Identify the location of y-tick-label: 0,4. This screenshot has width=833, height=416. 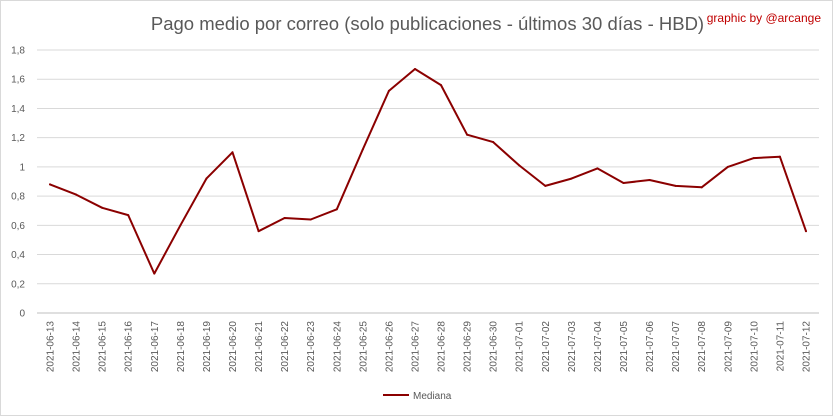
(18, 255).